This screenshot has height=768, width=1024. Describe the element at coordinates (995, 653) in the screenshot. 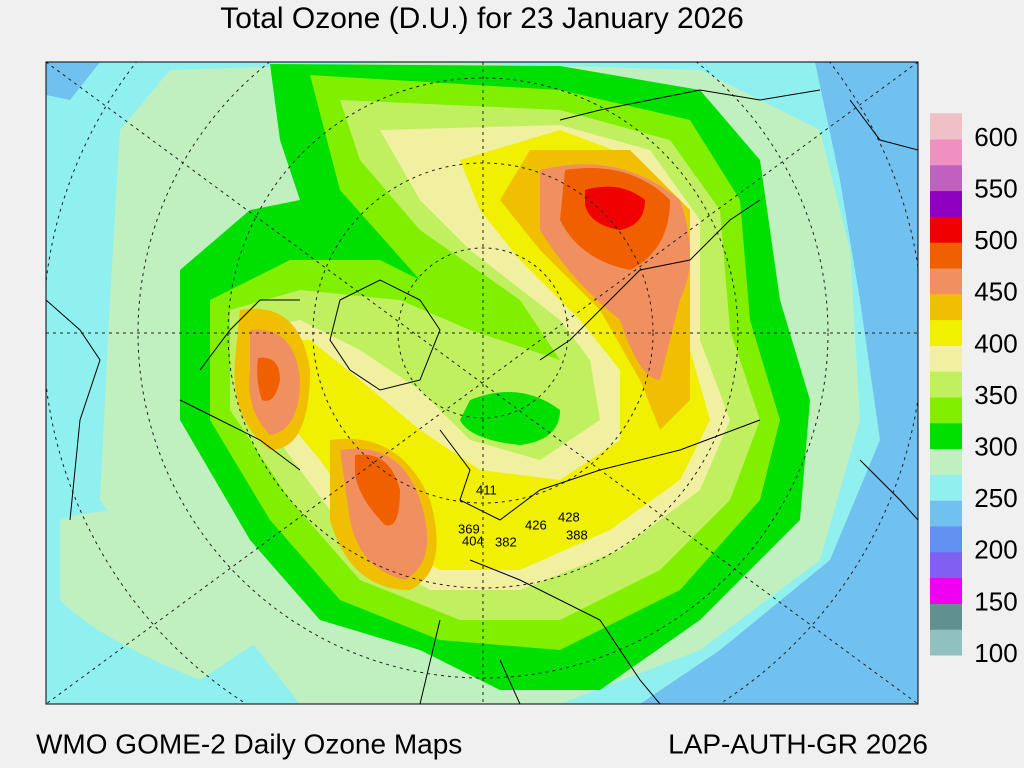

I see `colorbar-tick-label: 100` at that location.